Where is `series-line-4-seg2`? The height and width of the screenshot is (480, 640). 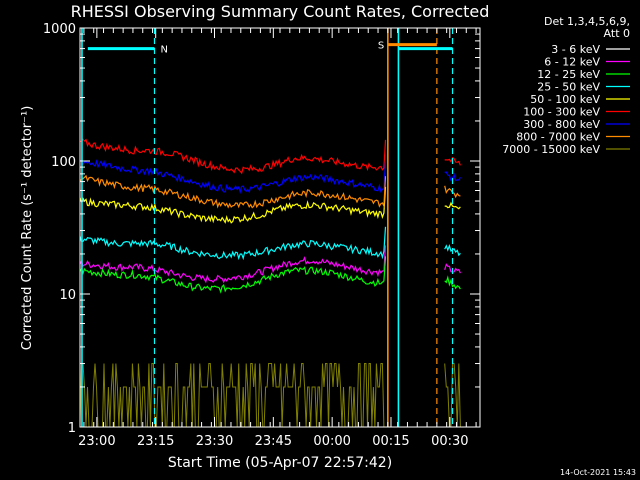 series-line-4-seg2 is located at coordinates (452, 205).